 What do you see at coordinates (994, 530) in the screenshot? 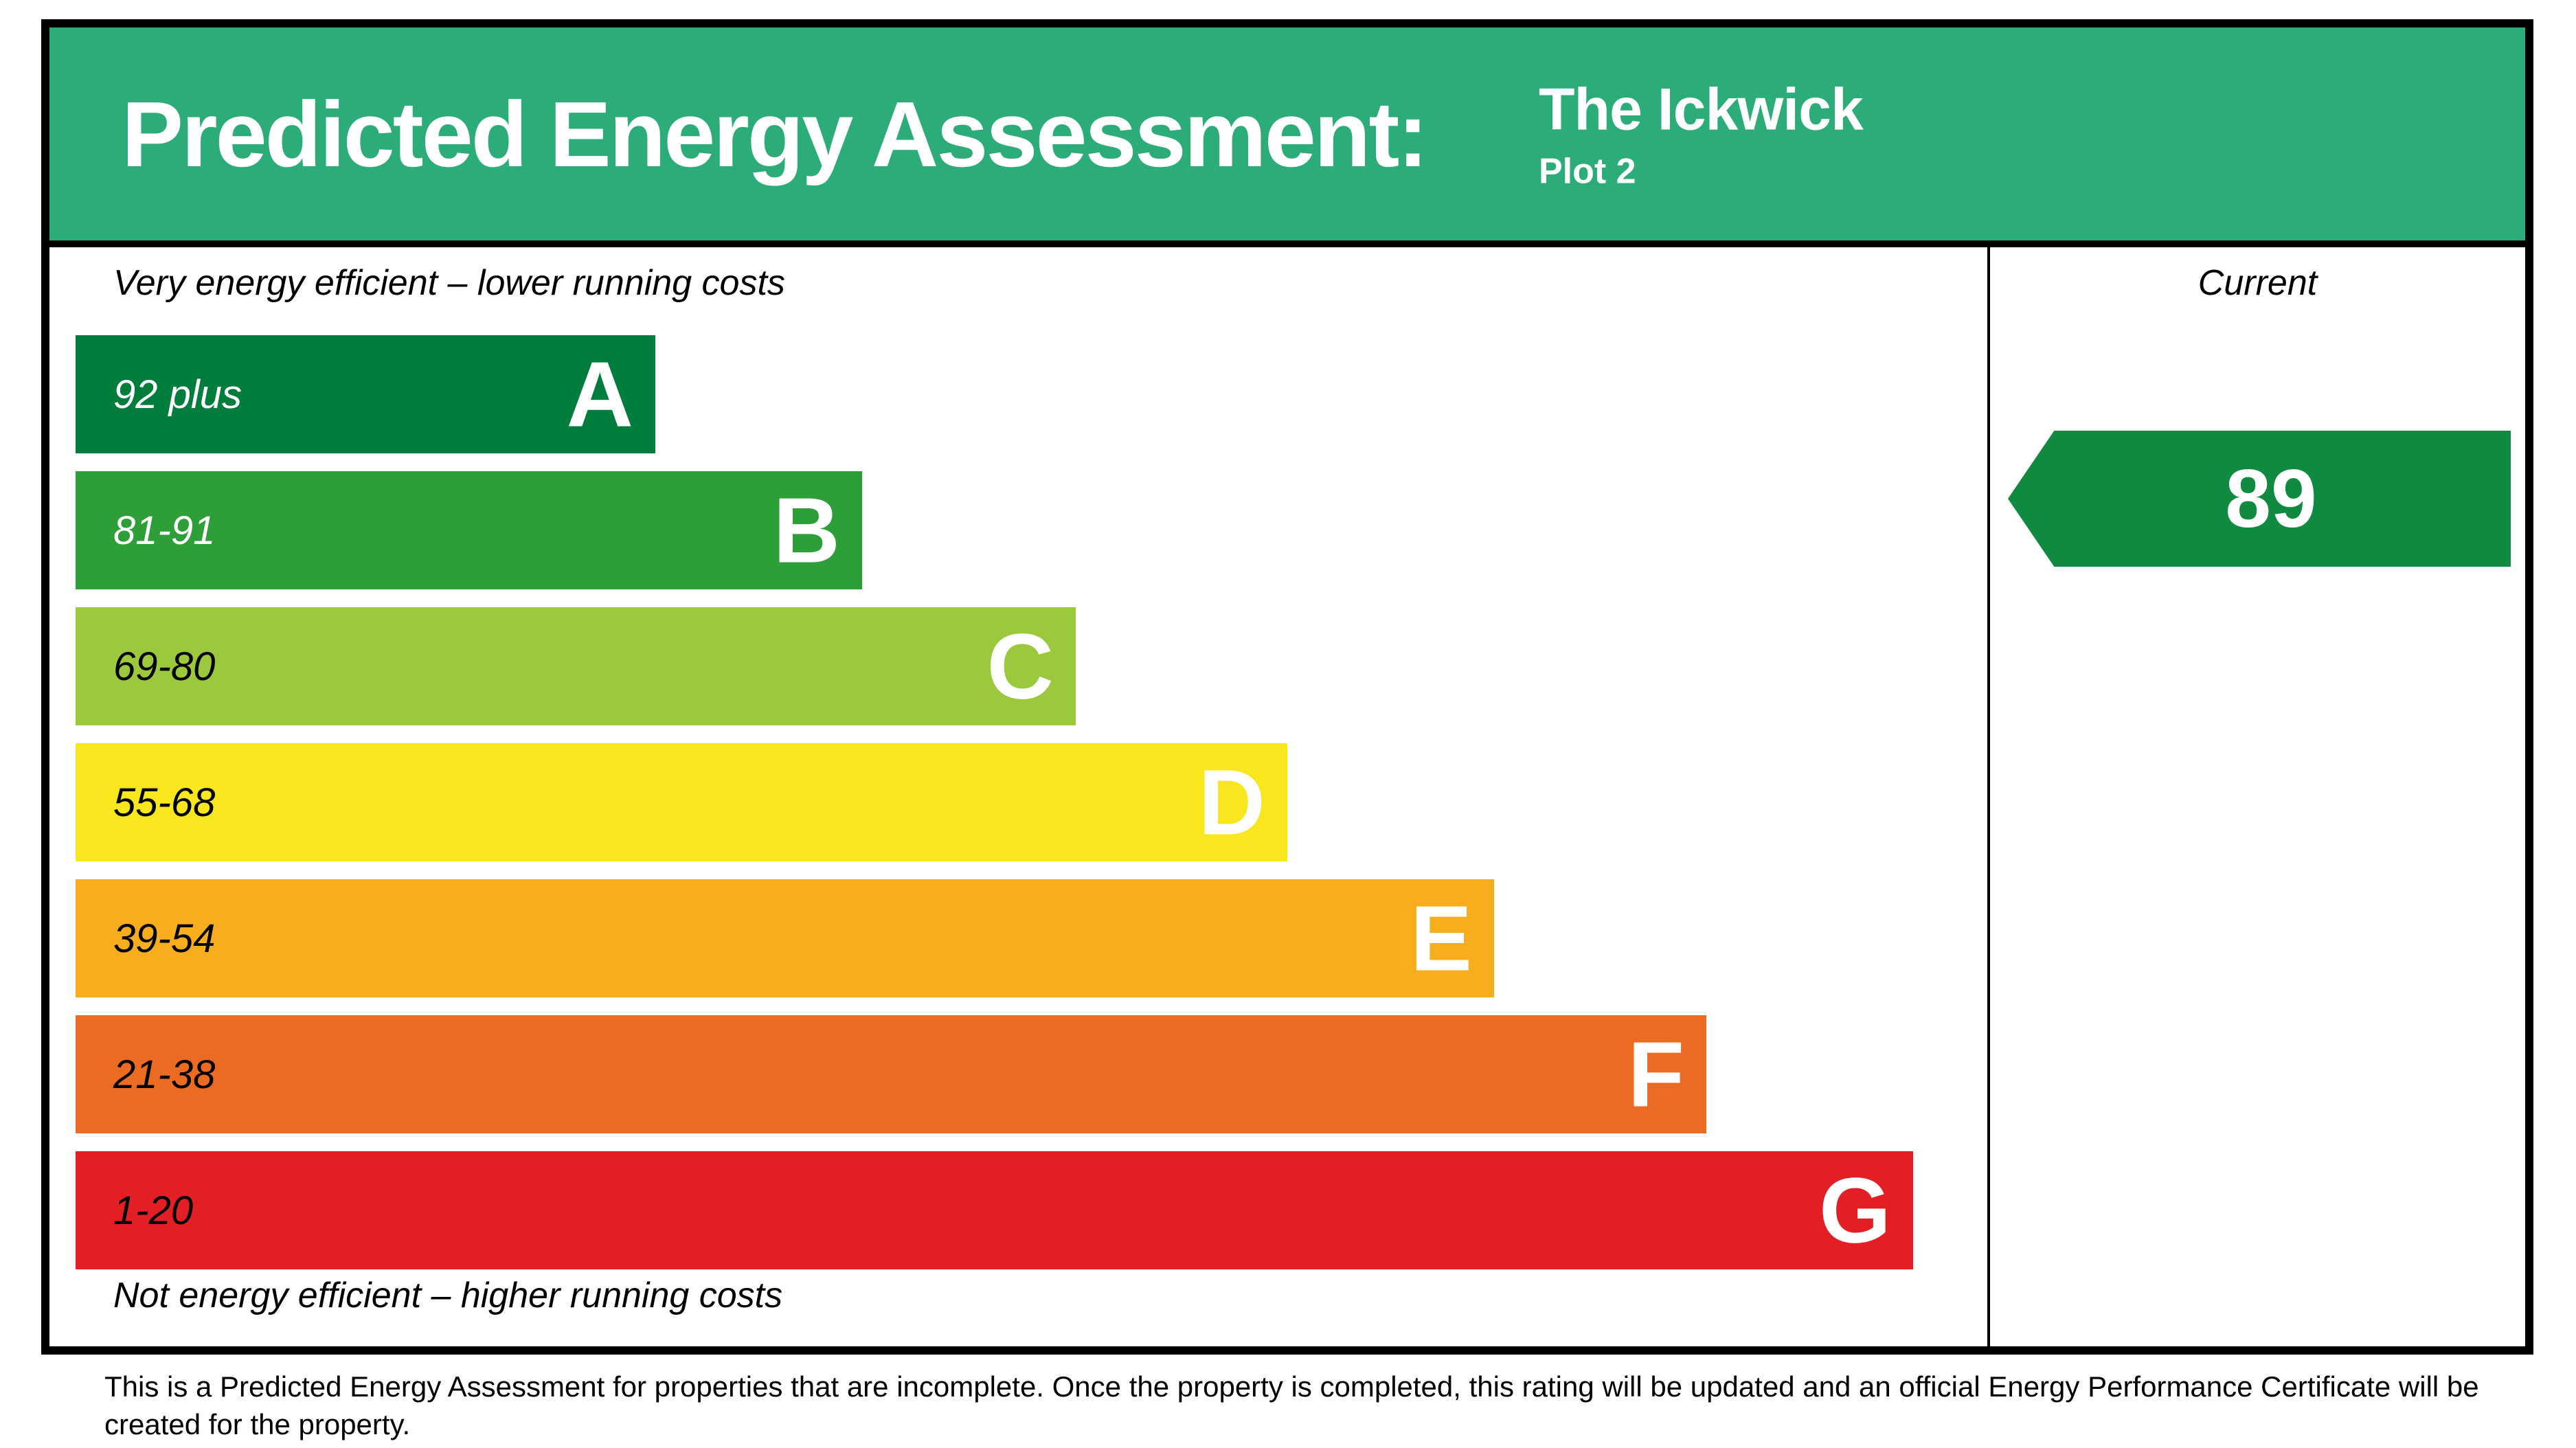
I see `band-row-b: 81-91 B` at bounding box center [994, 530].